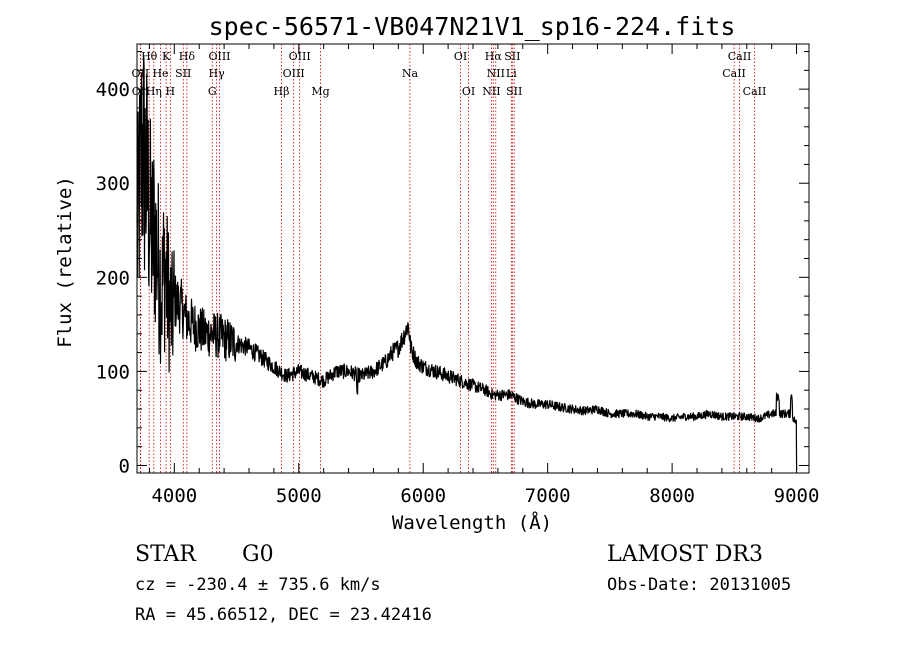 The image size is (900, 649). I want to click on x-tick-label-8000: 8000, so click(672, 496).